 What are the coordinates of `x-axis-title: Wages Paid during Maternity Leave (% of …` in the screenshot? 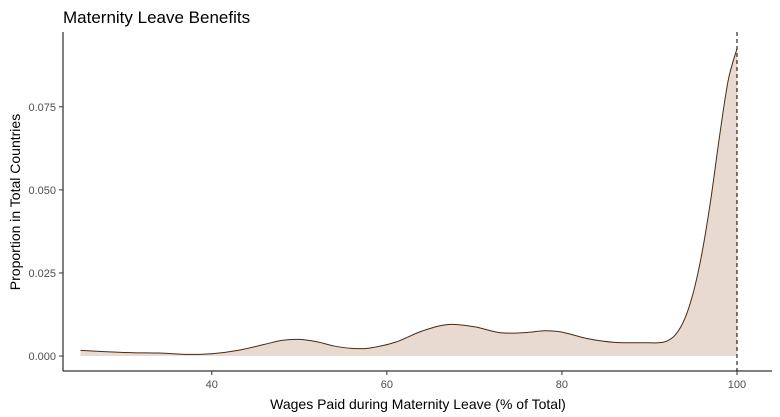 It's located at (418, 404).